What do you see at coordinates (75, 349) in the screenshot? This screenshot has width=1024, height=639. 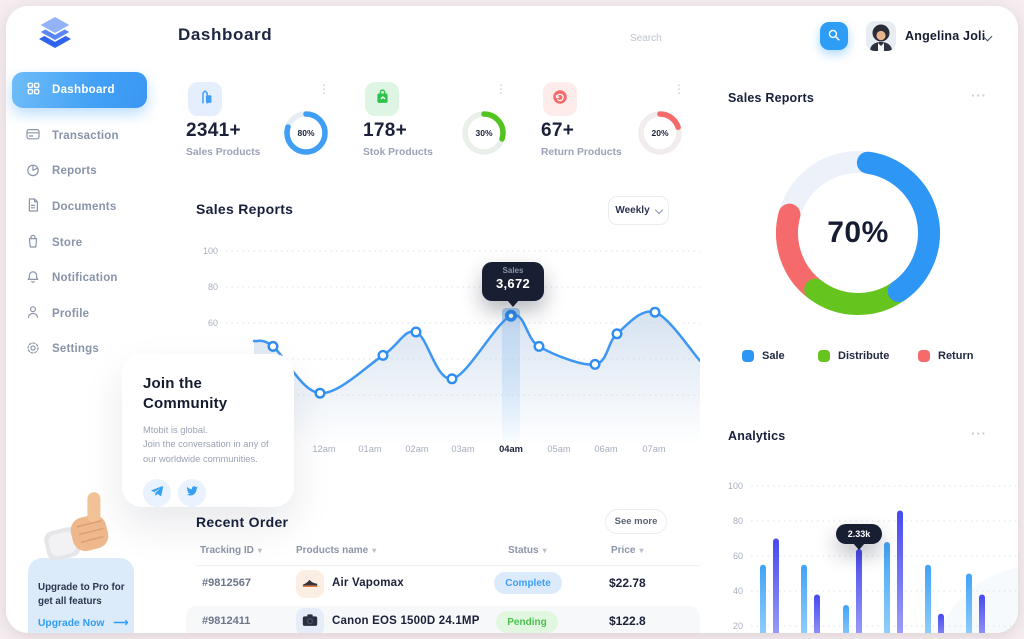 I see `sidebar-item-label: Settings` at bounding box center [75, 349].